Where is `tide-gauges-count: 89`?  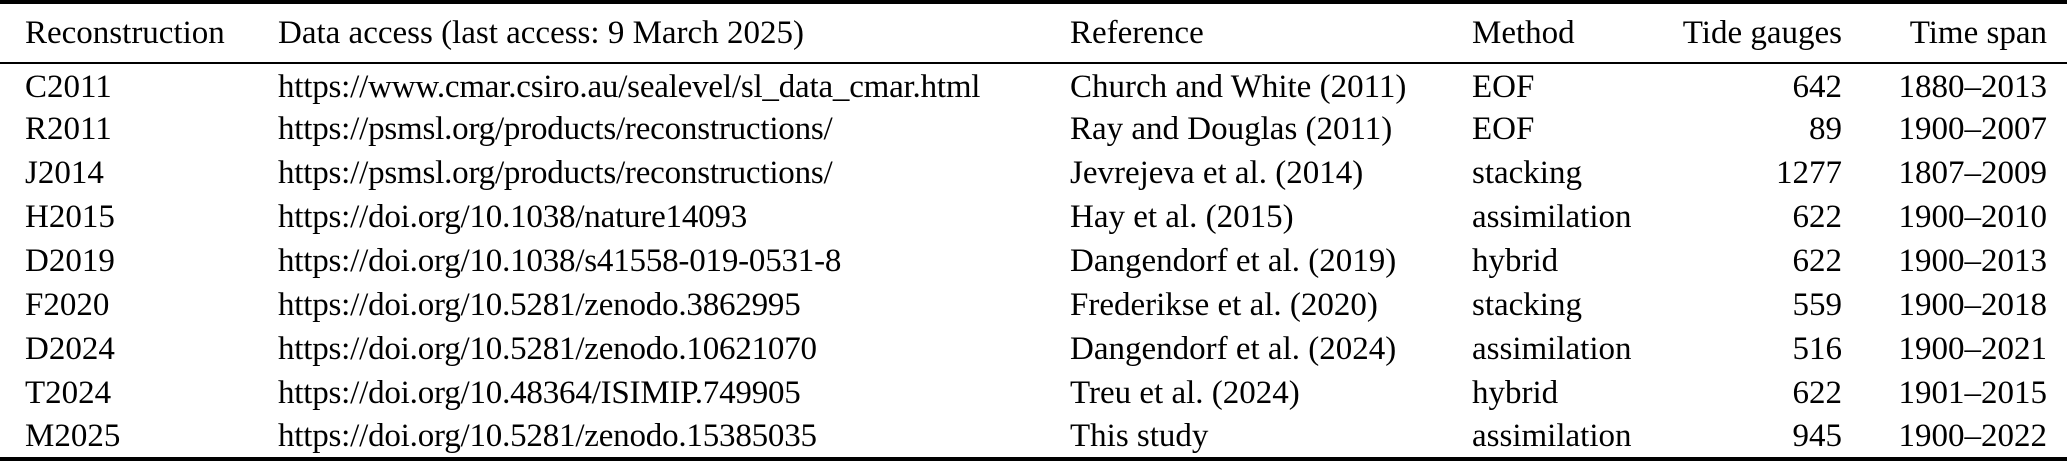 tide-gauges-count: 89 is located at coordinates (1825, 128).